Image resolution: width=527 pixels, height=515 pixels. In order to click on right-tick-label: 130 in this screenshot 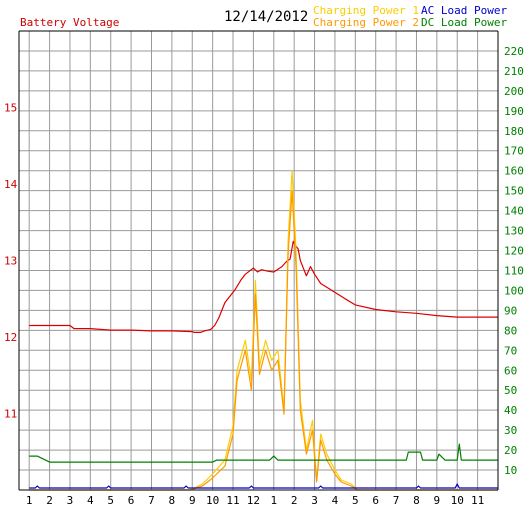, I will do `click(514, 231)`.